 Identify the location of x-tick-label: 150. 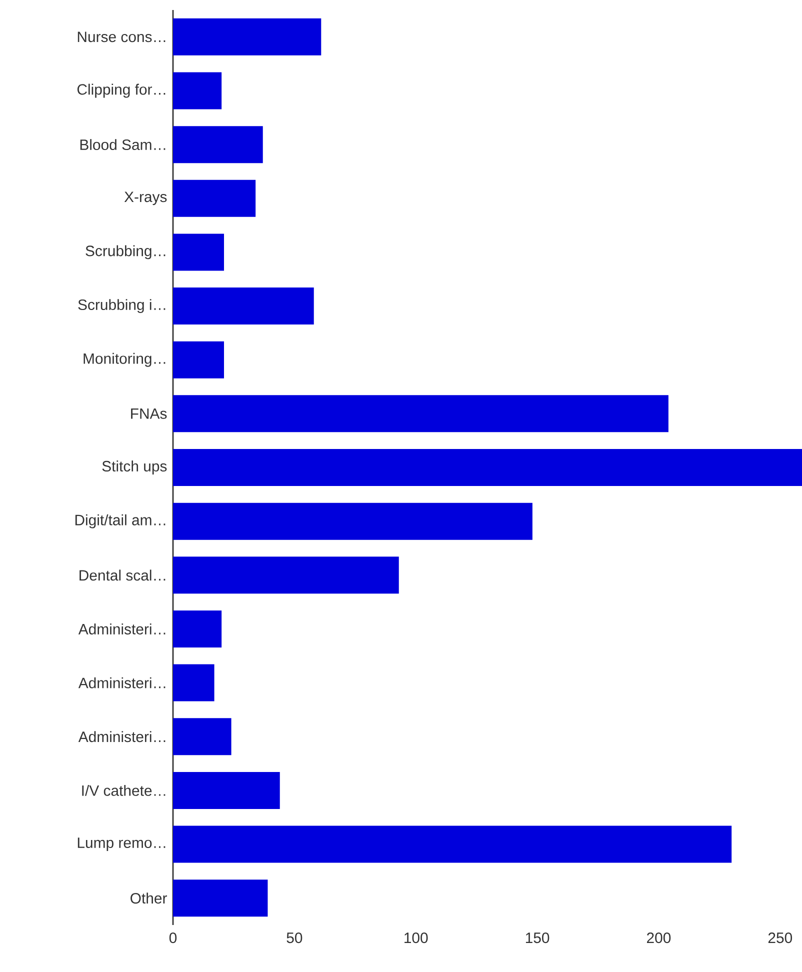
(538, 938).